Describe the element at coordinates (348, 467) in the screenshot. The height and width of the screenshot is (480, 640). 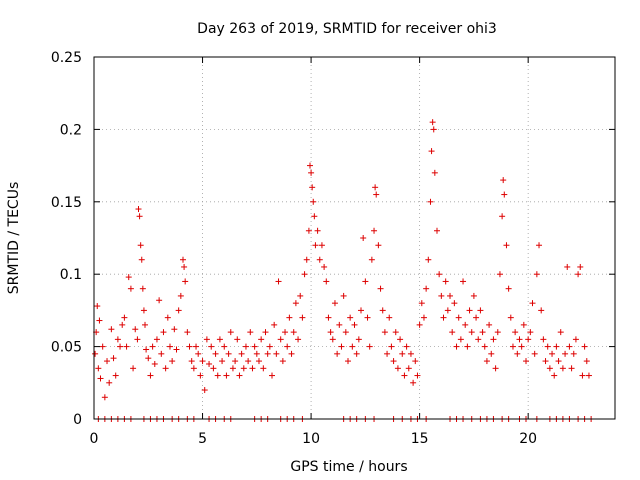
I see `x-axis-label: GPS time / hours` at that location.